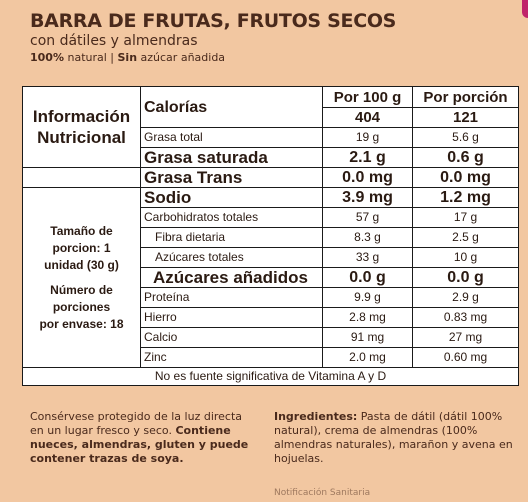 The image size is (528, 502). What do you see at coordinates (81, 127) in the screenshot?
I see `nutrition-info-title-cell: Información Nutricional` at bounding box center [81, 127].